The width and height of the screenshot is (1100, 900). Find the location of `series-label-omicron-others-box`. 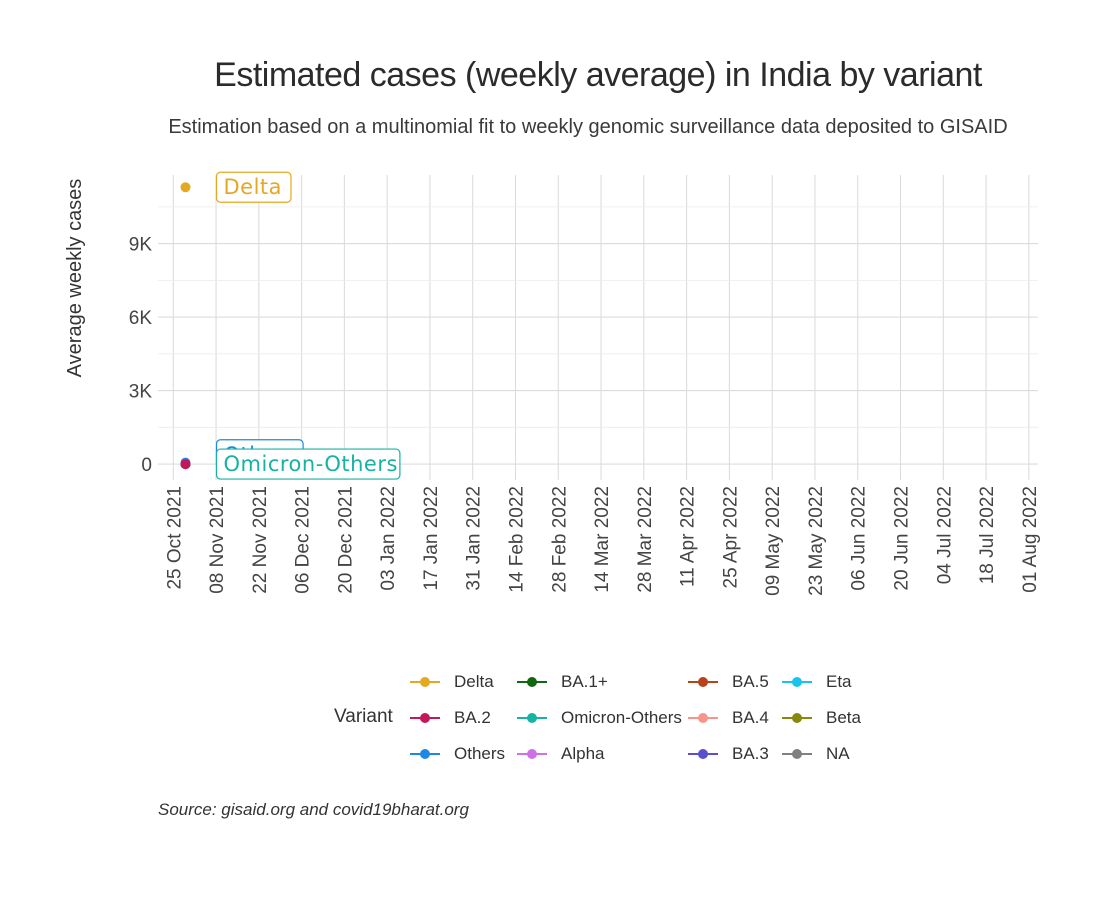

series-label-omicron-others-box is located at coordinates (308, 464).